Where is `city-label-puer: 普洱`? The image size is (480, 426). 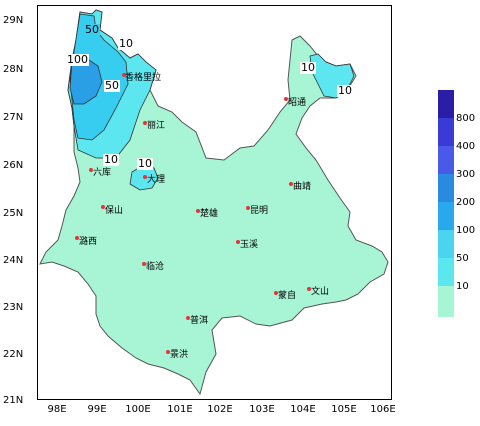 city-label-puer: 普洱 is located at coordinates (199, 321).